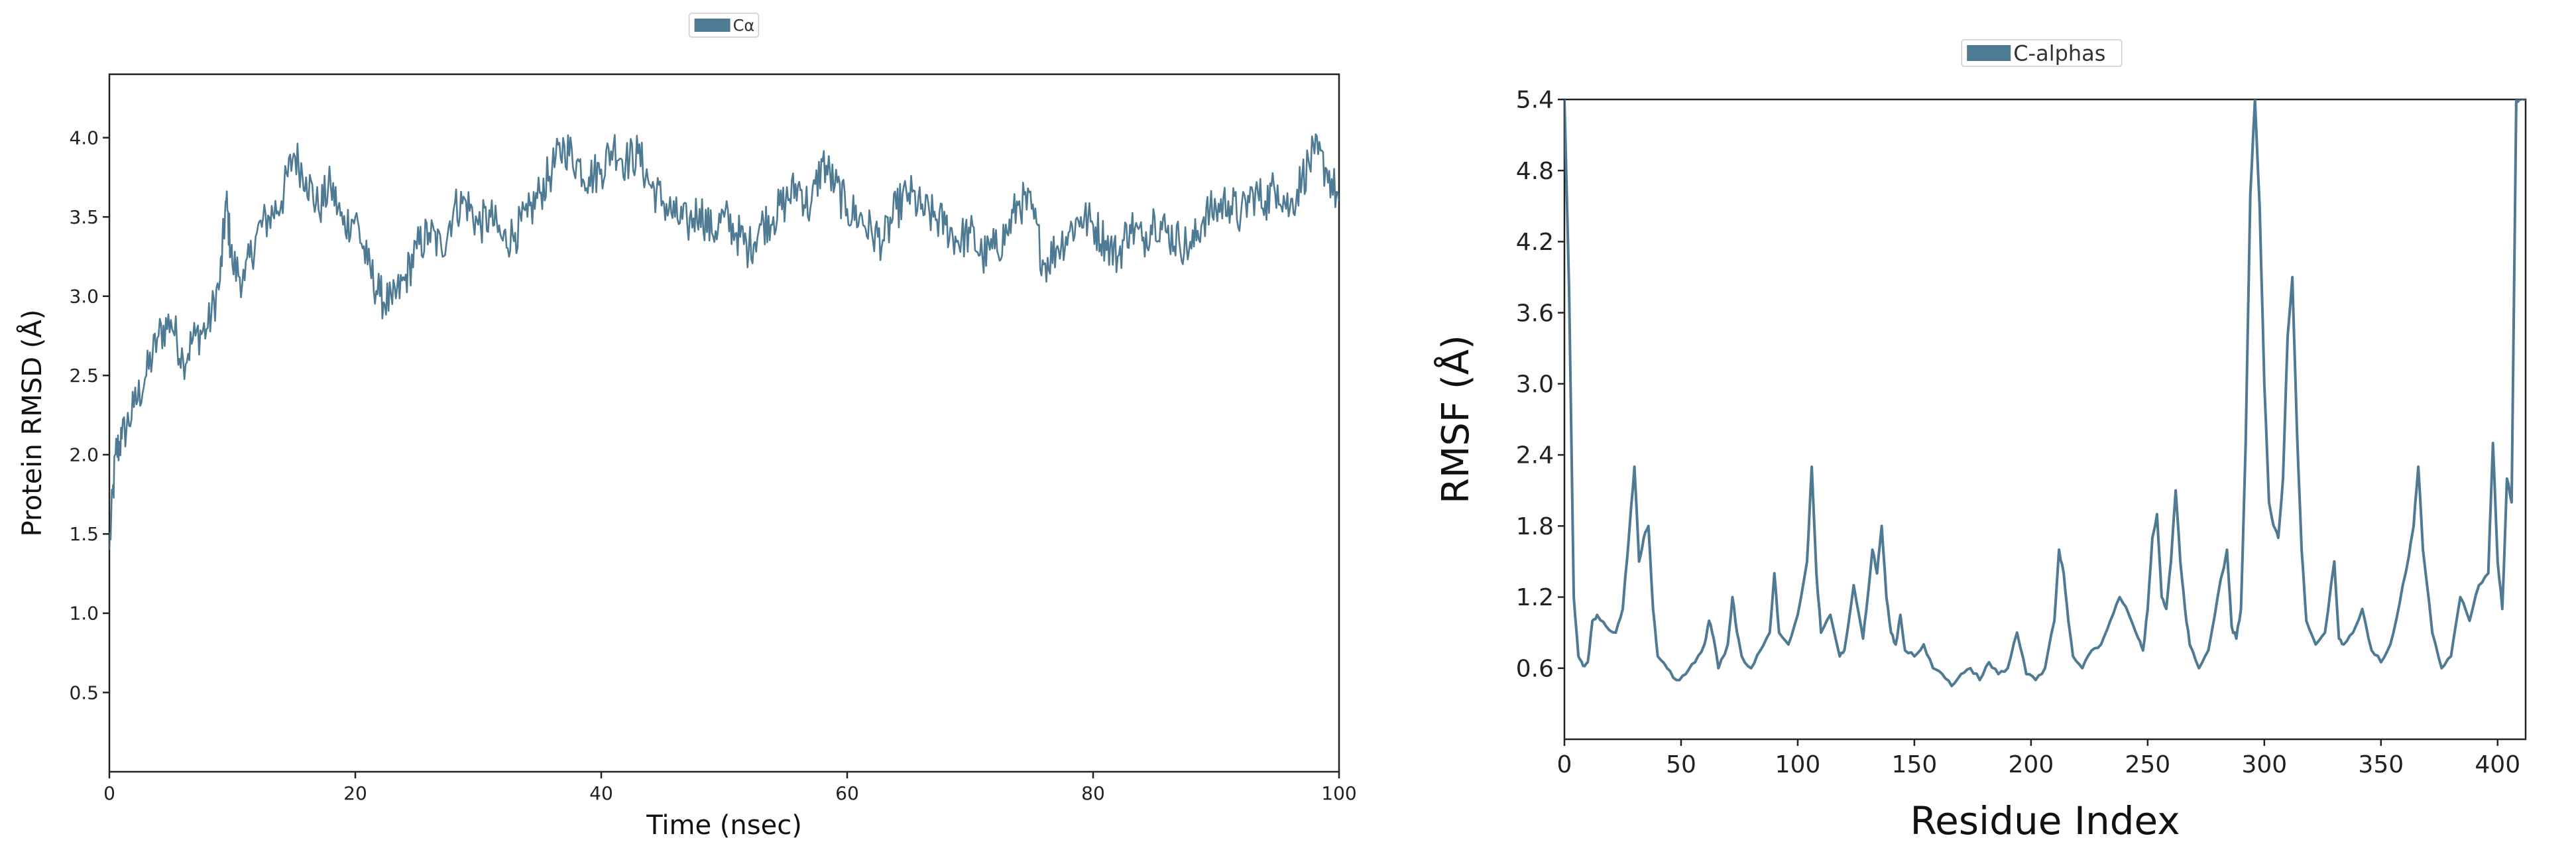 The width and height of the screenshot is (2576, 848). I want to click on legend: C-alphas, so click(2042, 53).